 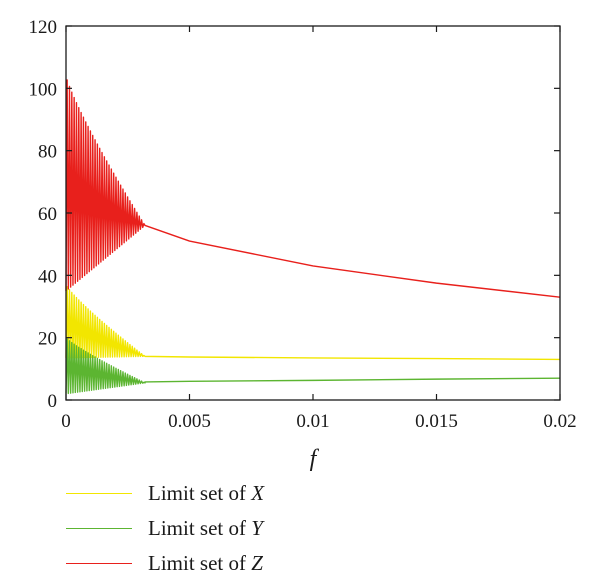 I want to click on x-tick-label: 0.015, so click(x=436, y=421).